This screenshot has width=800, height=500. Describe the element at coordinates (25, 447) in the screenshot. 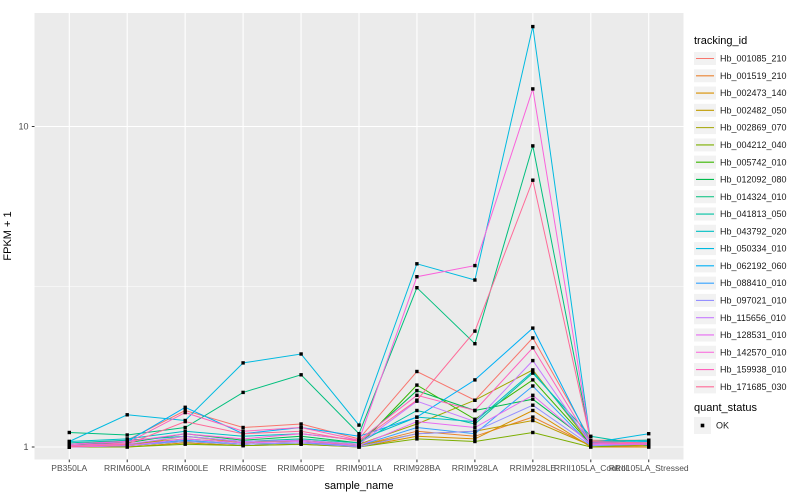

I see `y-tick-label: 1` at that location.